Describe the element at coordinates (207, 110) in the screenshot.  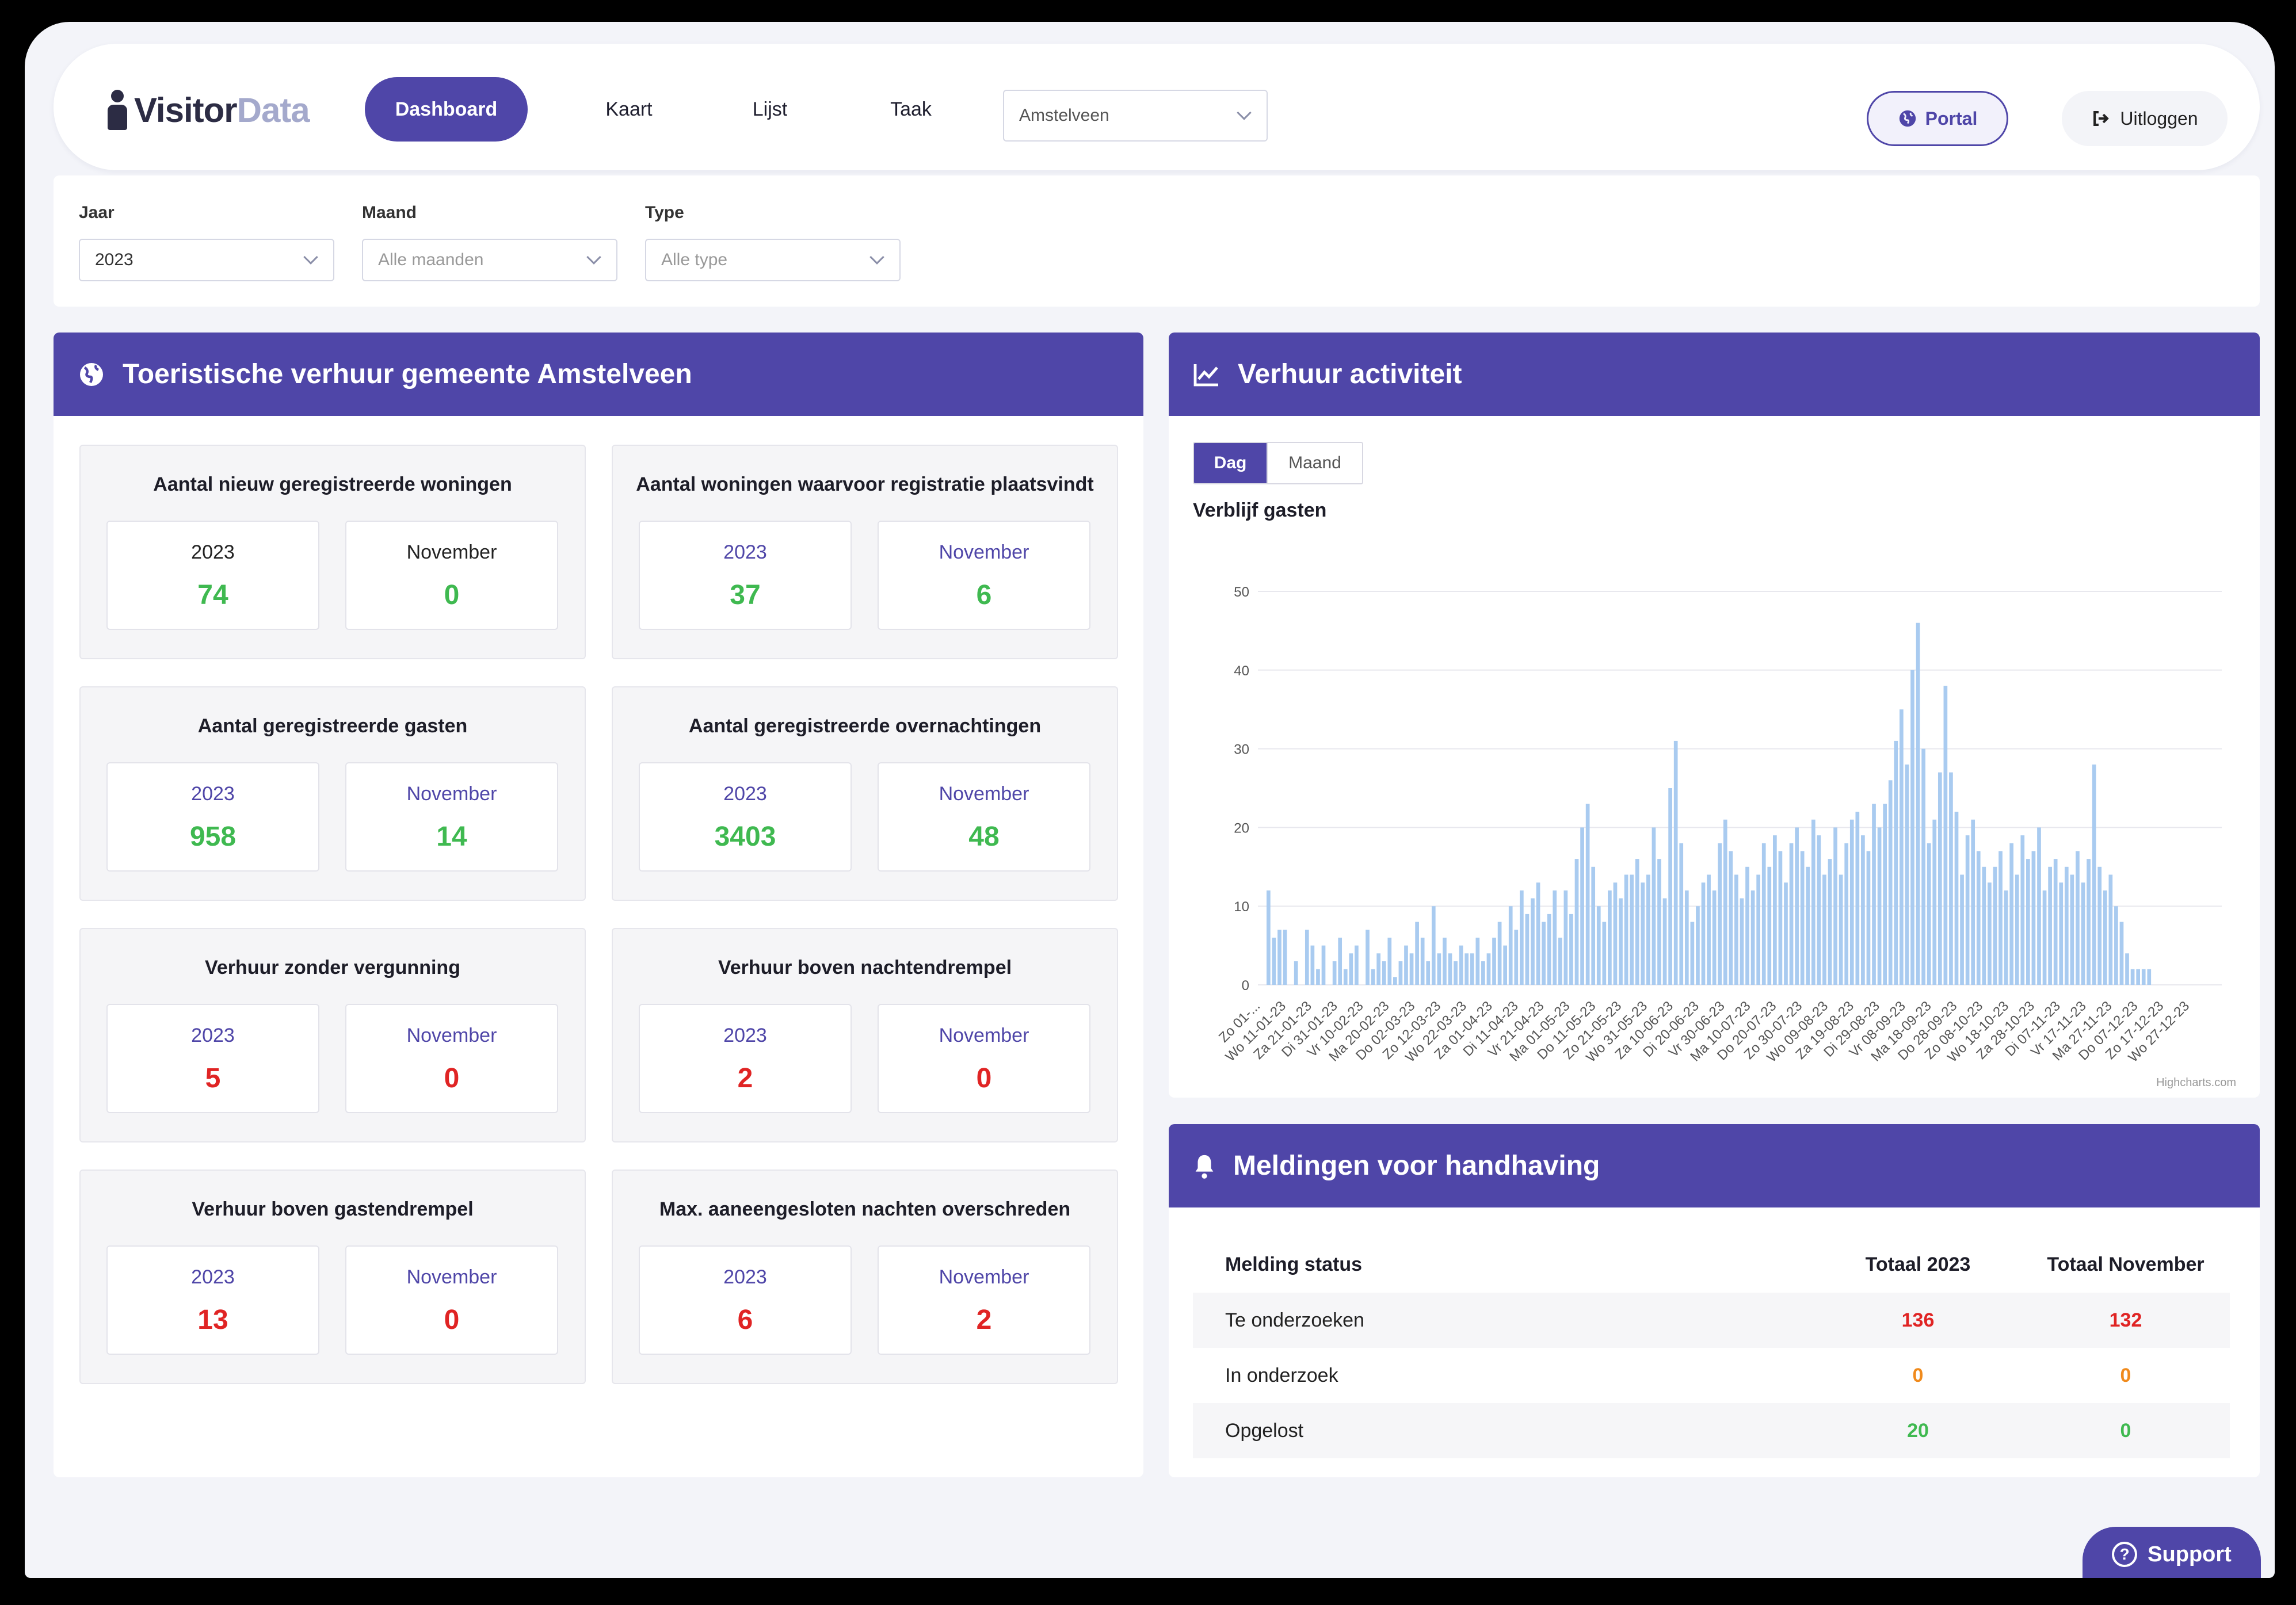
I see `brand-logo: VisitorData` at that location.